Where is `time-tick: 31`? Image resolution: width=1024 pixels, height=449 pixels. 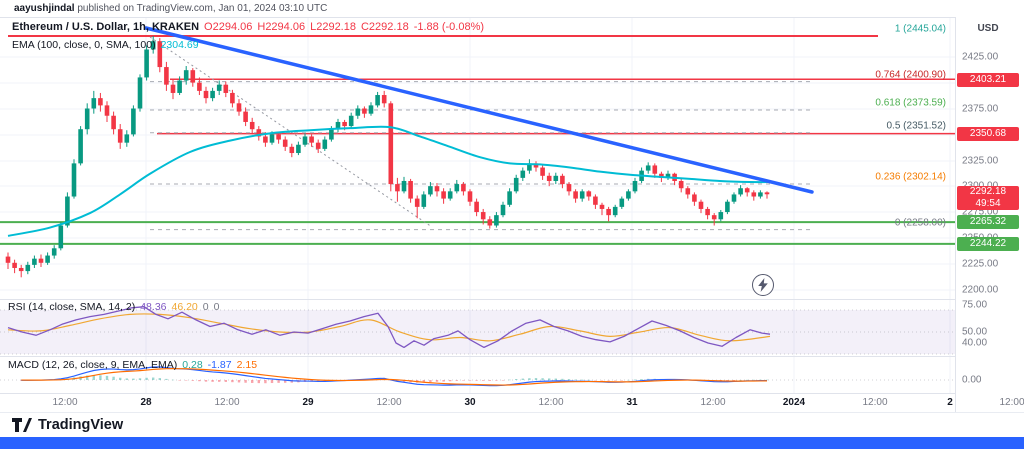 time-tick: 31 is located at coordinates (632, 402).